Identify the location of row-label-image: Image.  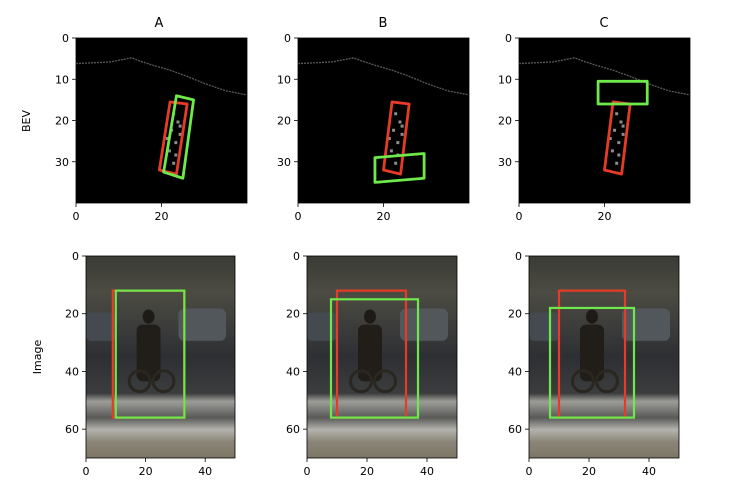
(37, 357).